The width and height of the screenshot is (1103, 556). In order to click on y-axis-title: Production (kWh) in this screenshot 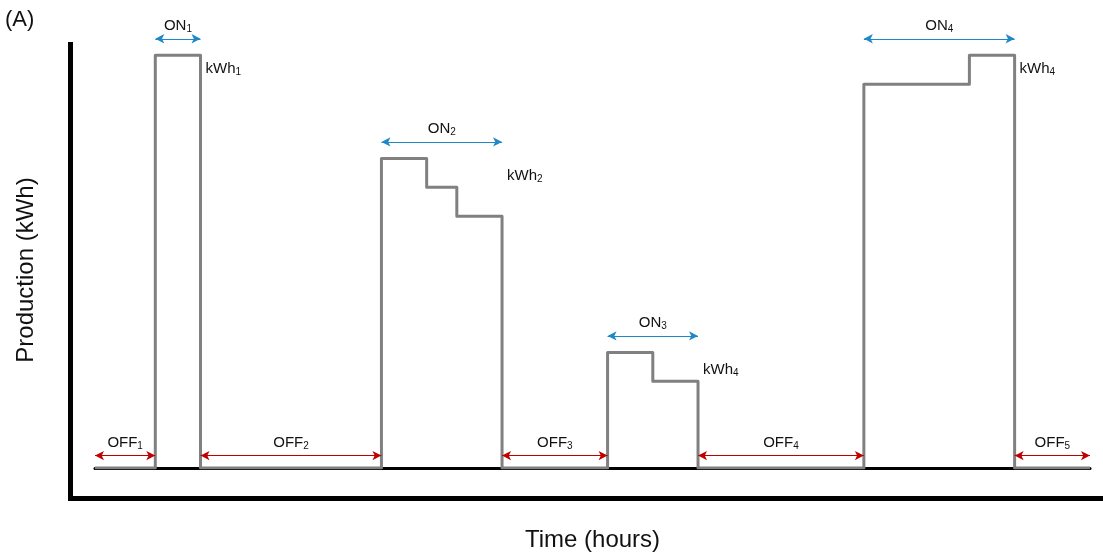, I will do `click(24, 270)`.